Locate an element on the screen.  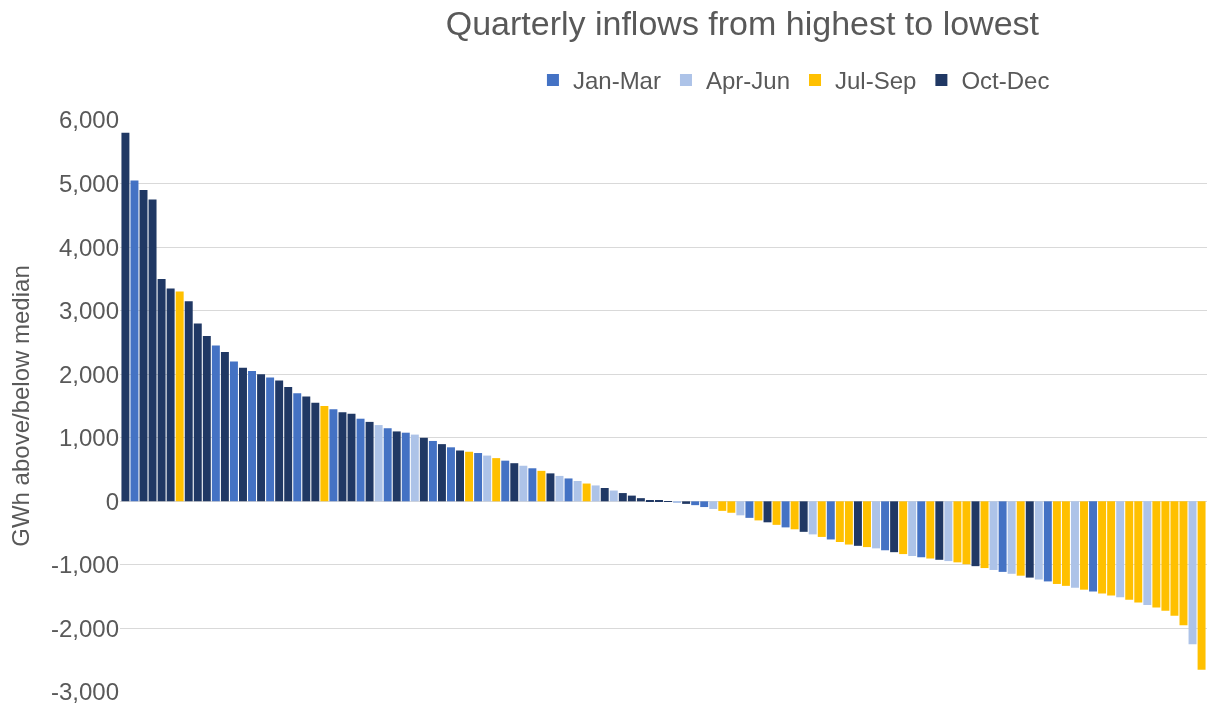
y-tick-label: 1,000 is located at coordinates (88, 438).